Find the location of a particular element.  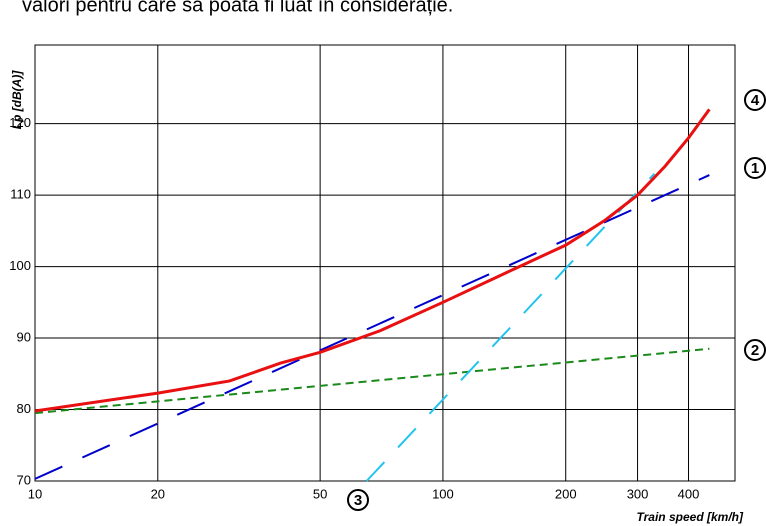

legend-label: 1 is located at coordinates (755, 168).